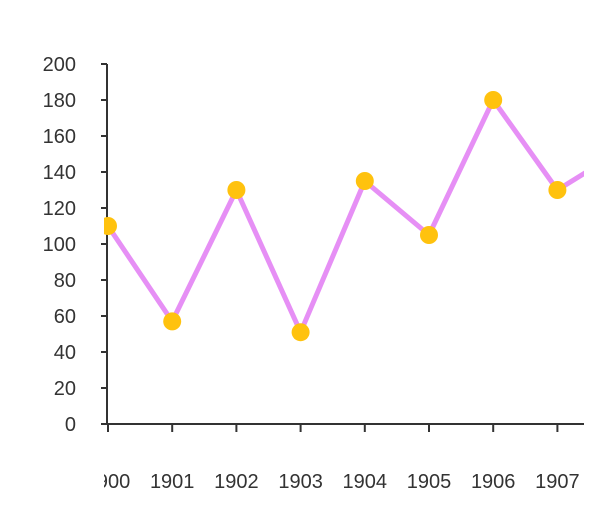 The height and width of the screenshot is (512, 612). What do you see at coordinates (557, 482) in the screenshot?
I see `x-tick-label: 1907` at bounding box center [557, 482].